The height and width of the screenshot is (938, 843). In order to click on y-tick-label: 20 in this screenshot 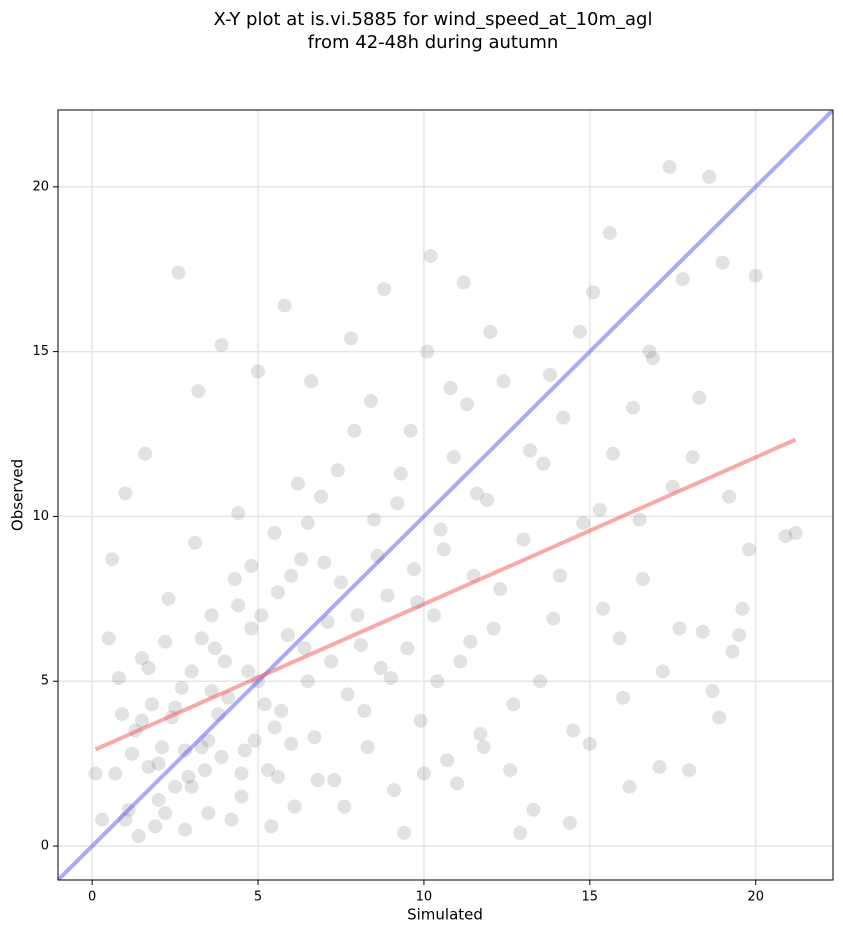, I will do `click(40, 186)`.